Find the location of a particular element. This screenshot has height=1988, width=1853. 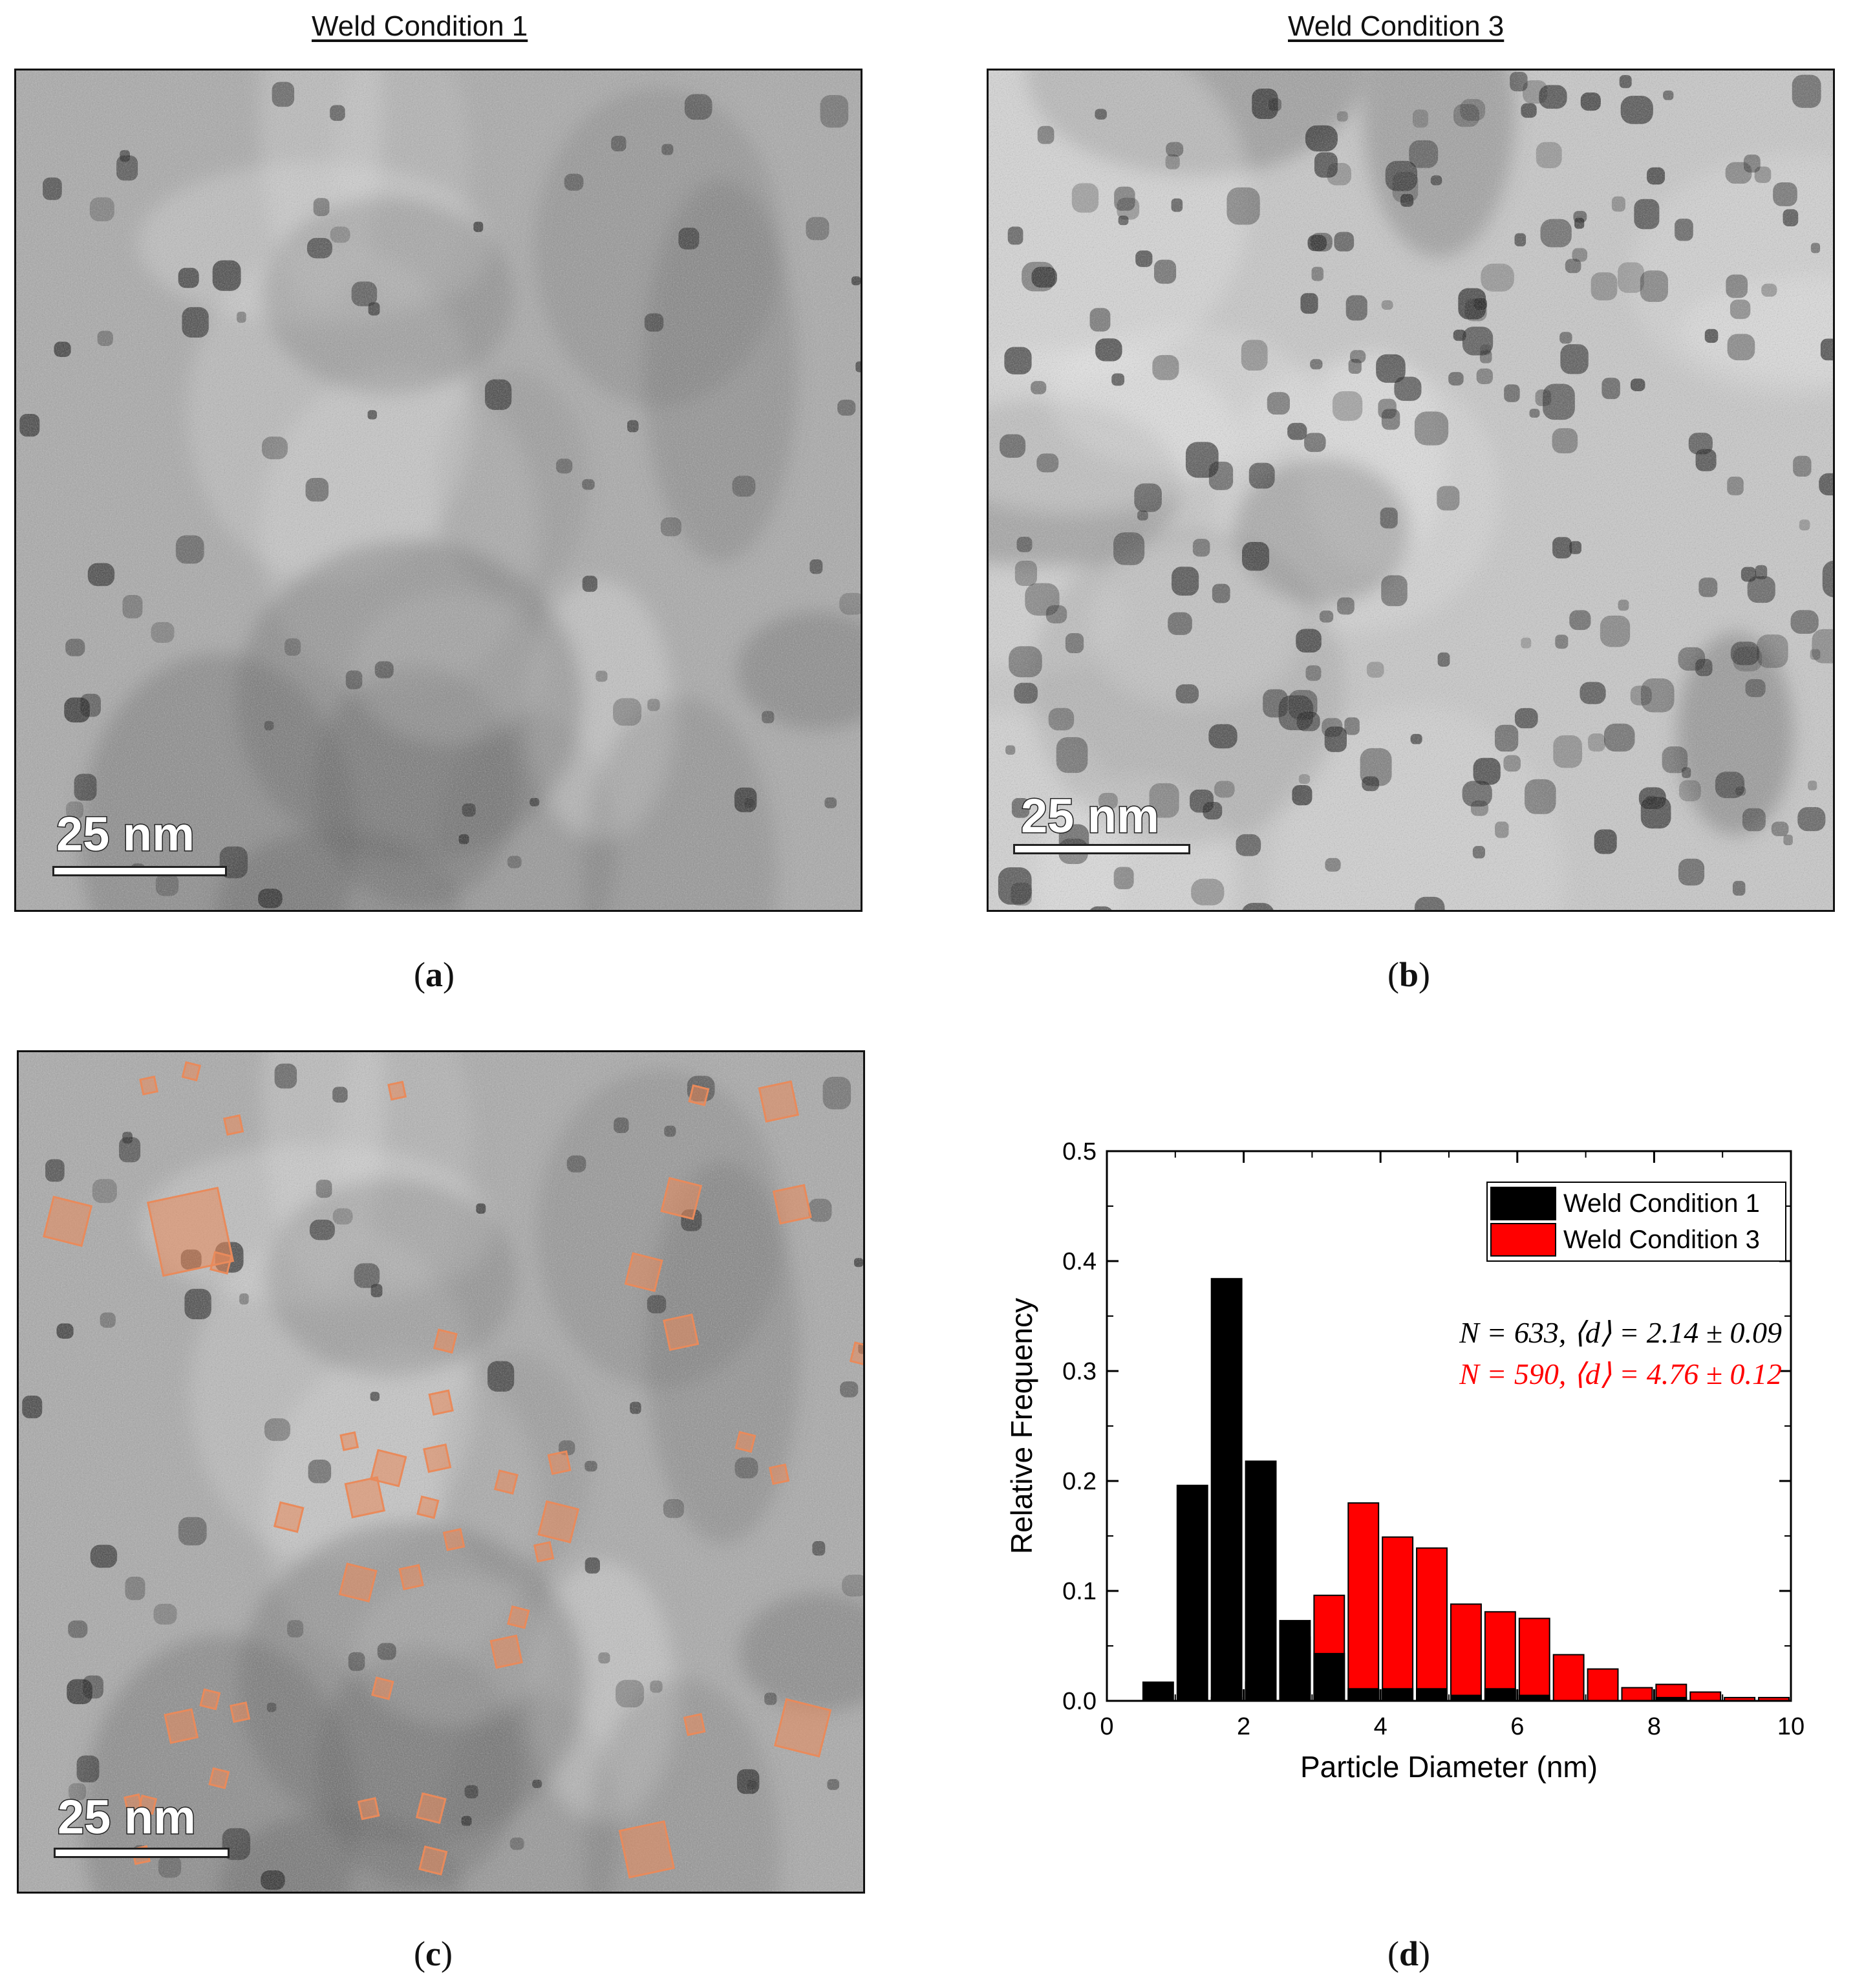

panel-c-scale-label: 25 nm is located at coordinates (127, 1817).